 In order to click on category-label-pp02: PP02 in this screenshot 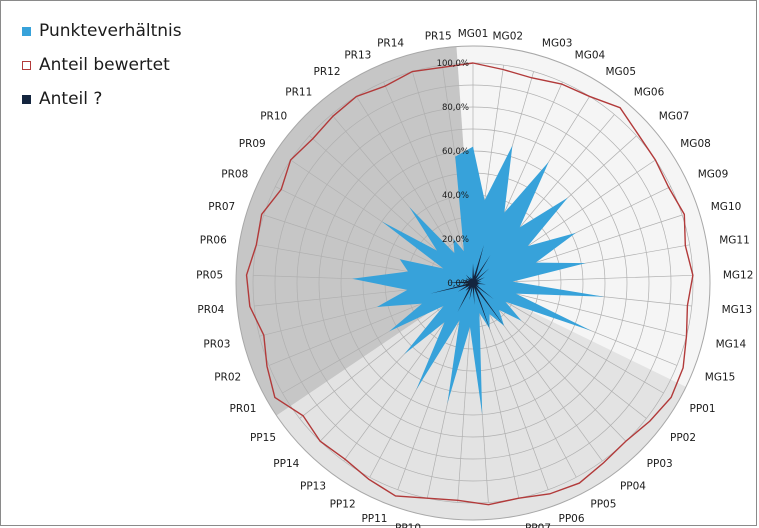, I will do `click(683, 438)`.